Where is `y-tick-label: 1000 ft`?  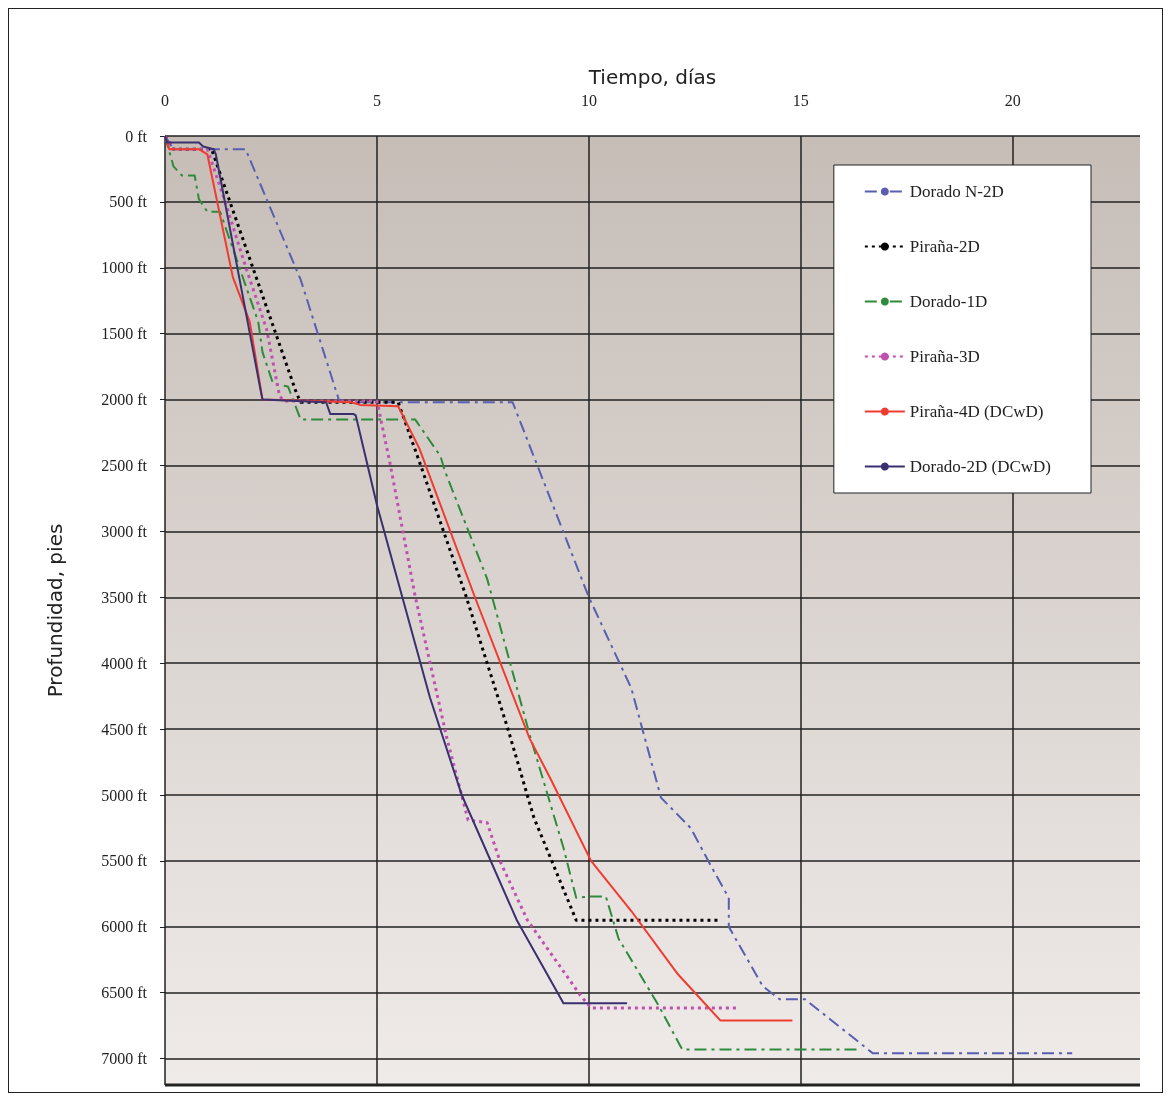
y-tick-label: 1000 ft is located at coordinates (124, 268).